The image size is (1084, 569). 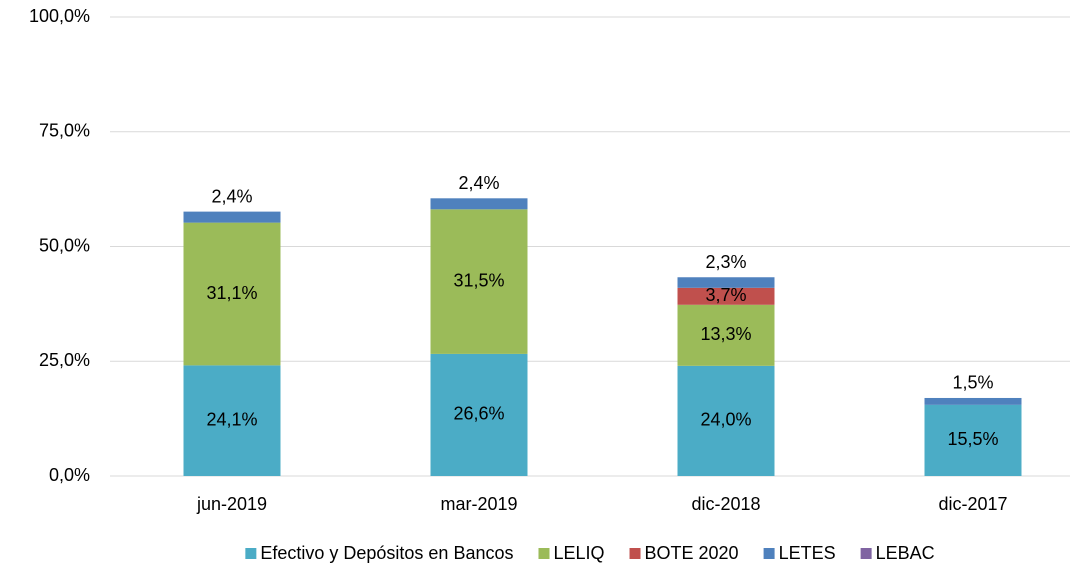 What do you see at coordinates (807, 553) in the screenshot?
I see `legend-label: LETES` at bounding box center [807, 553].